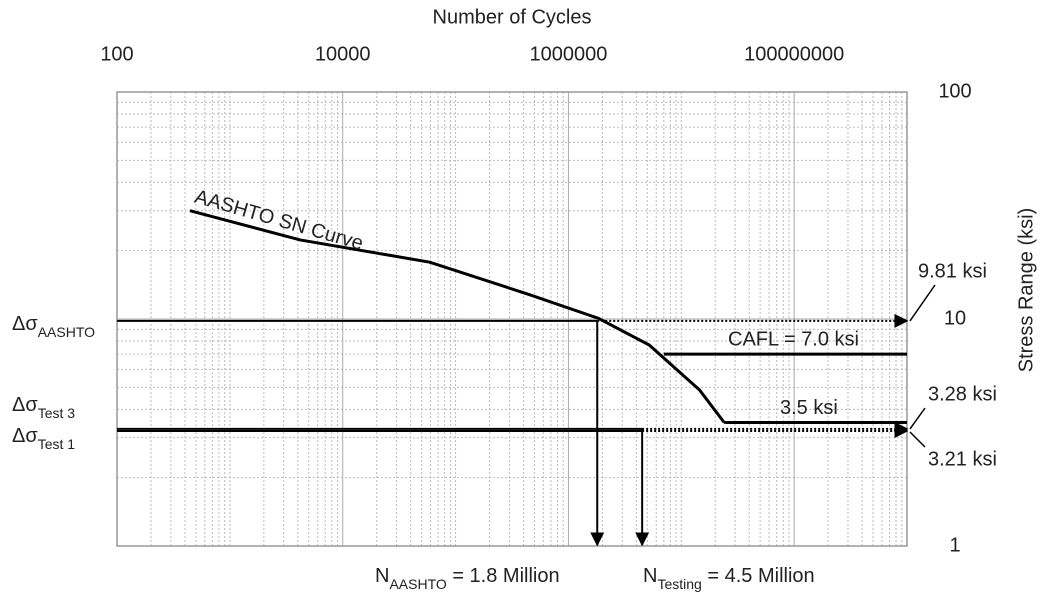 Image resolution: width=1042 pixels, height=596 pixels. What do you see at coordinates (793, 339) in the screenshot?
I see `limit-label: CAFL = 7.0 ksi` at bounding box center [793, 339].